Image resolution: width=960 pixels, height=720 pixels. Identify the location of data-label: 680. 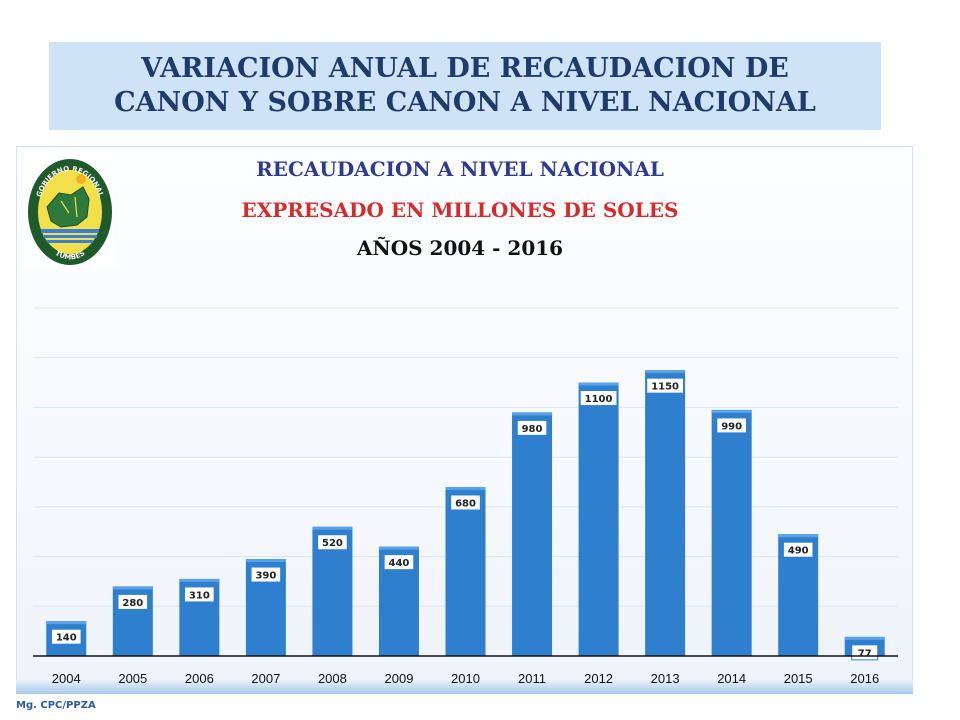
(465, 503).